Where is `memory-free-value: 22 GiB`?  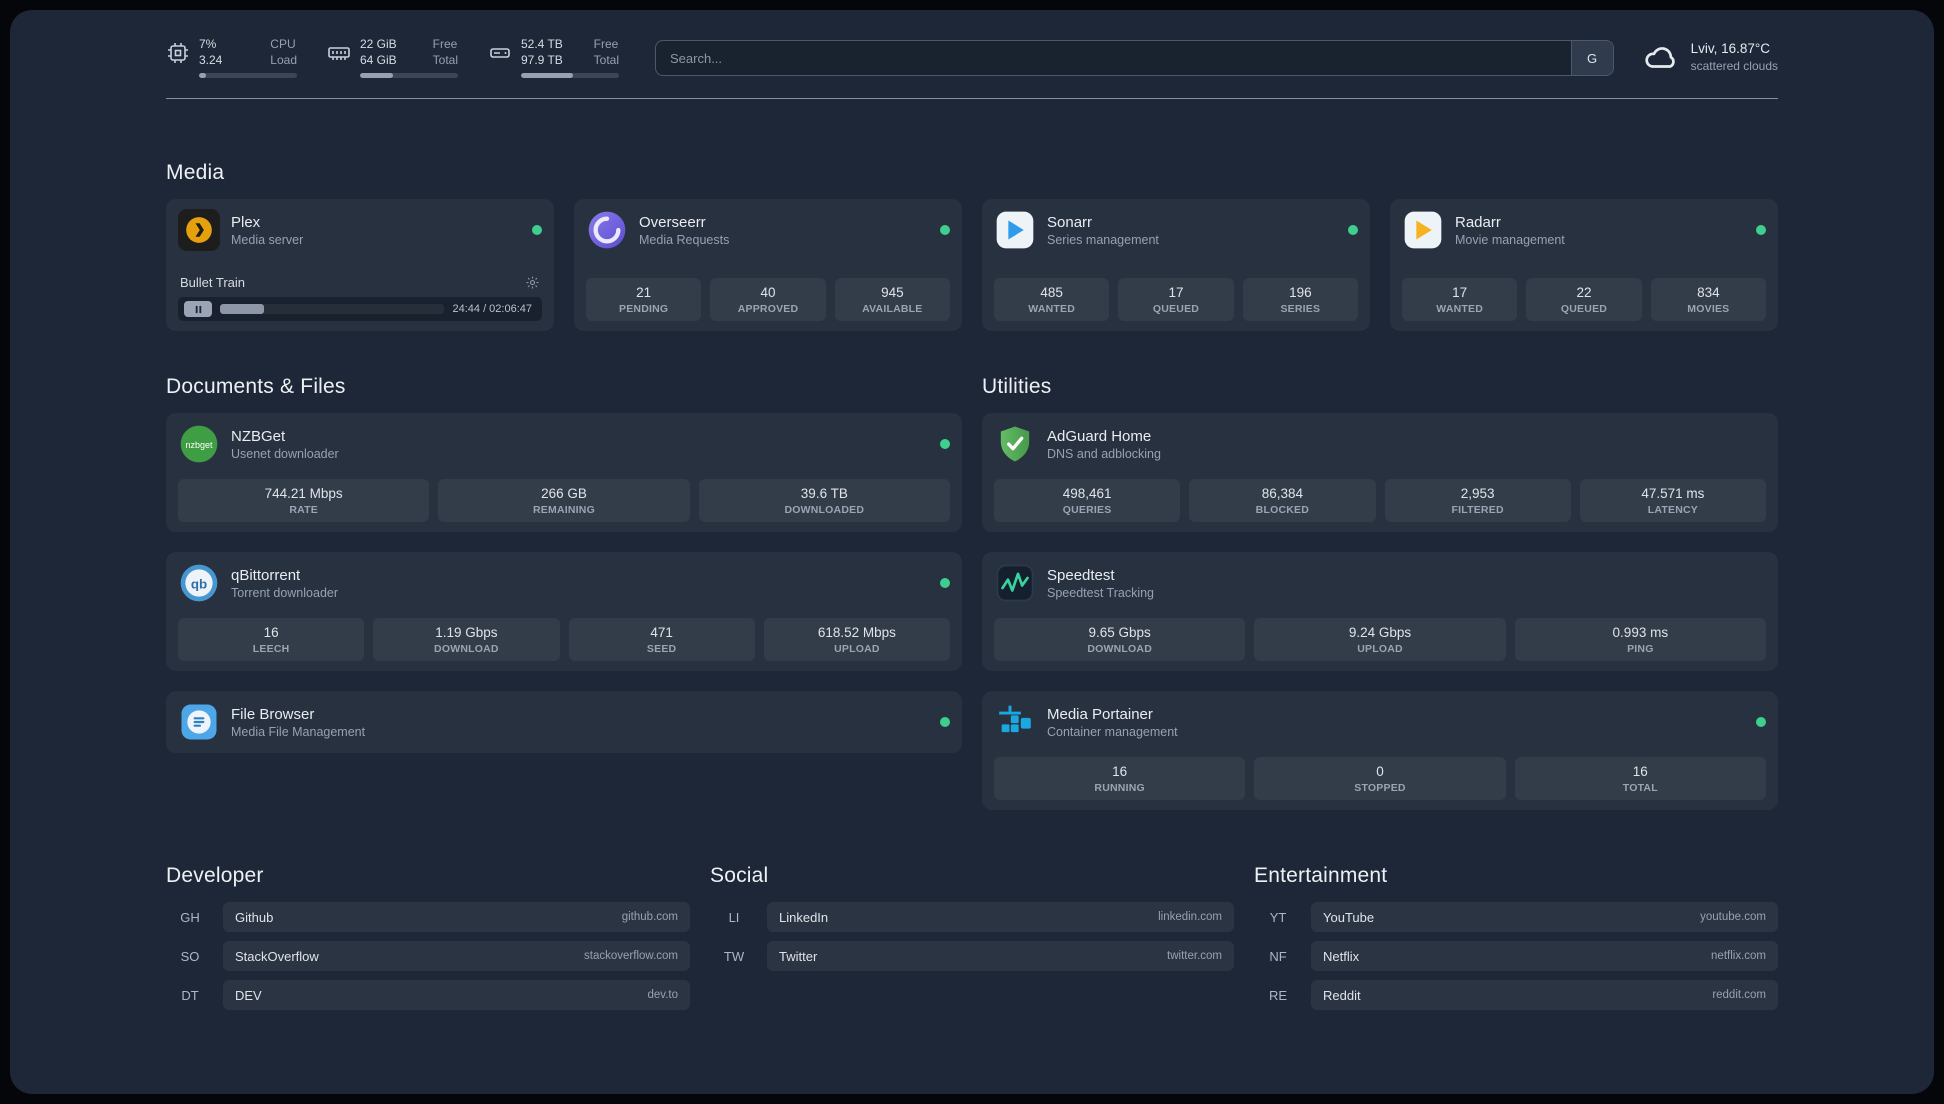 memory-free-value: 22 GiB is located at coordinates (378, 44).